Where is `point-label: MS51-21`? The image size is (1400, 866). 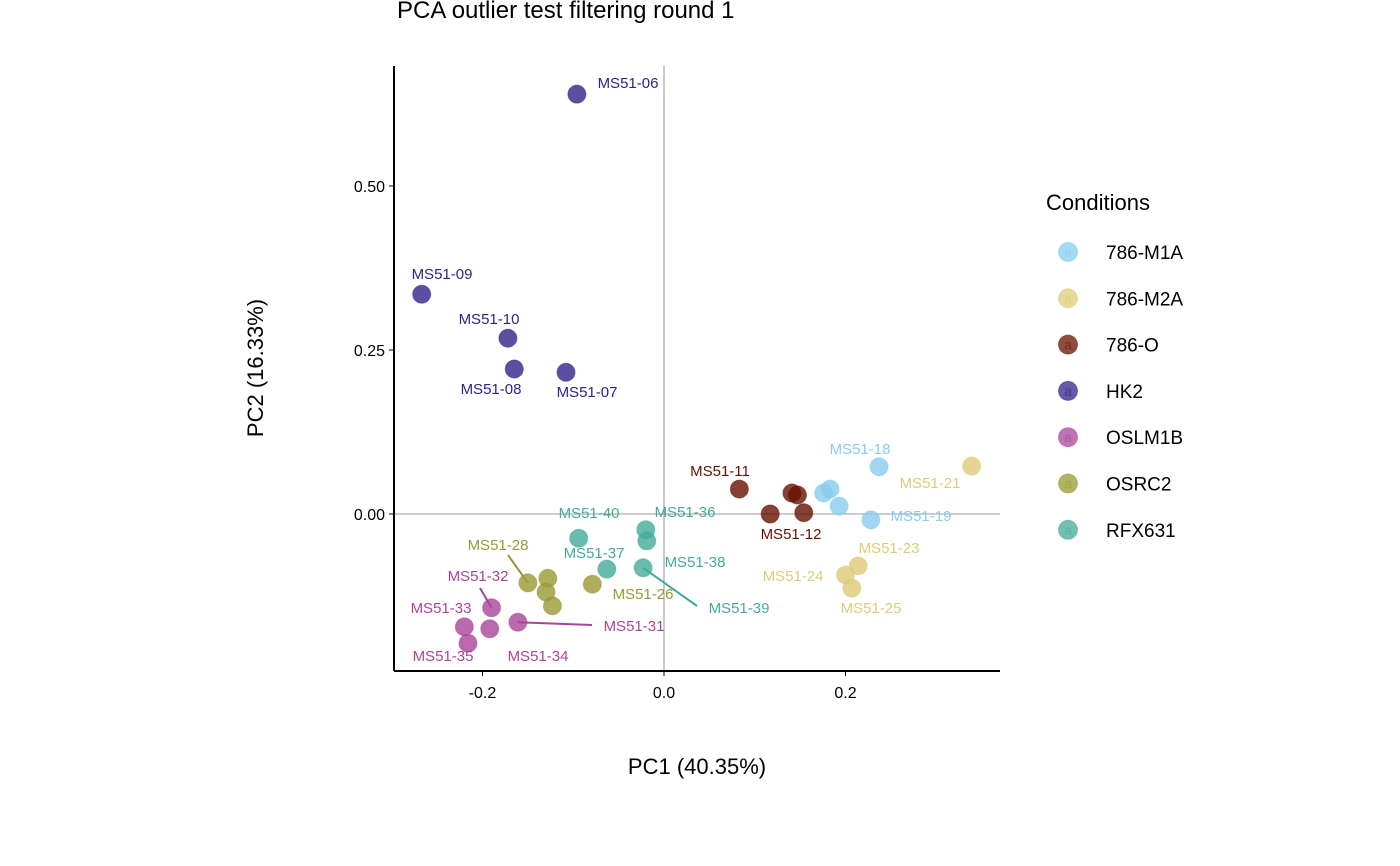 point-label: MS51-21 is located at coordinates (930, 483).